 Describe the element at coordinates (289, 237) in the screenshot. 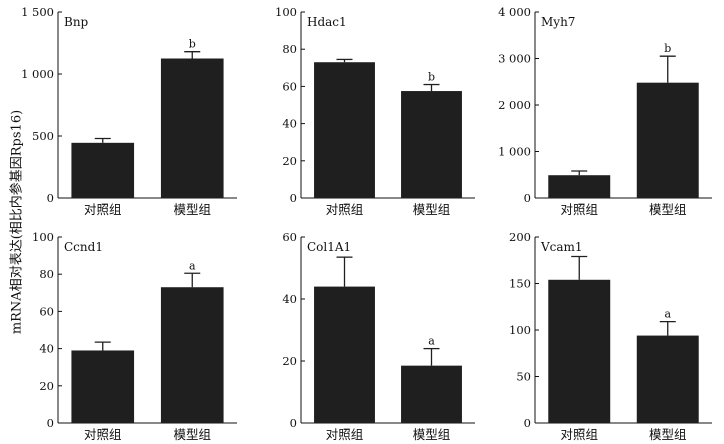

I see `panel-4-y-tick-label: 60` at that location.